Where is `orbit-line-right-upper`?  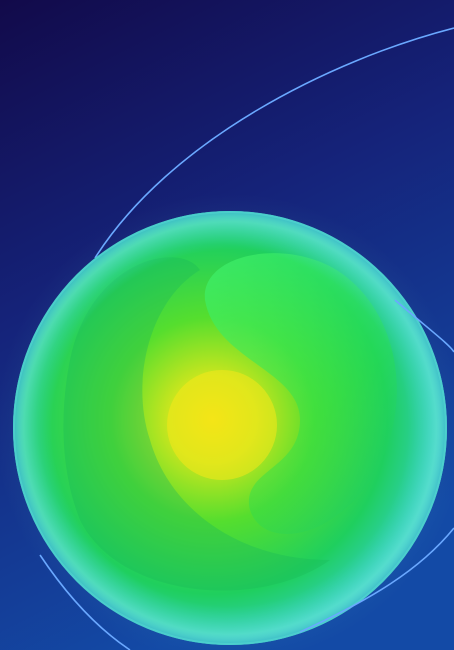 orbit-line-right-upper is located at coordinates (424, 326).